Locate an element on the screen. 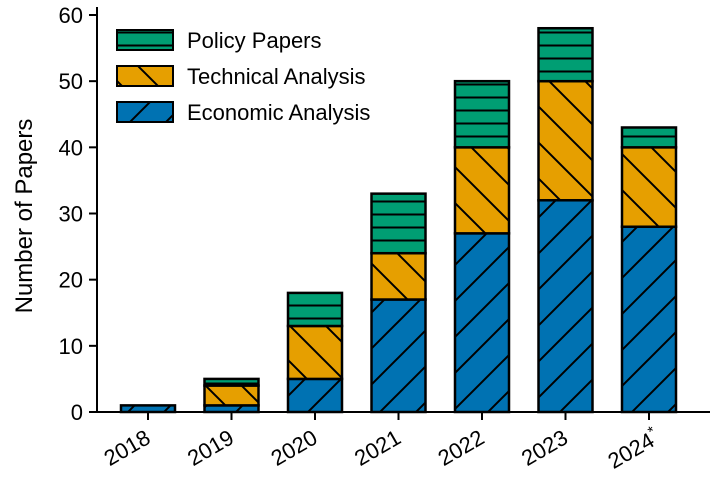  bar-segment-2021-policy-papers is located at coordinates (398, 223).